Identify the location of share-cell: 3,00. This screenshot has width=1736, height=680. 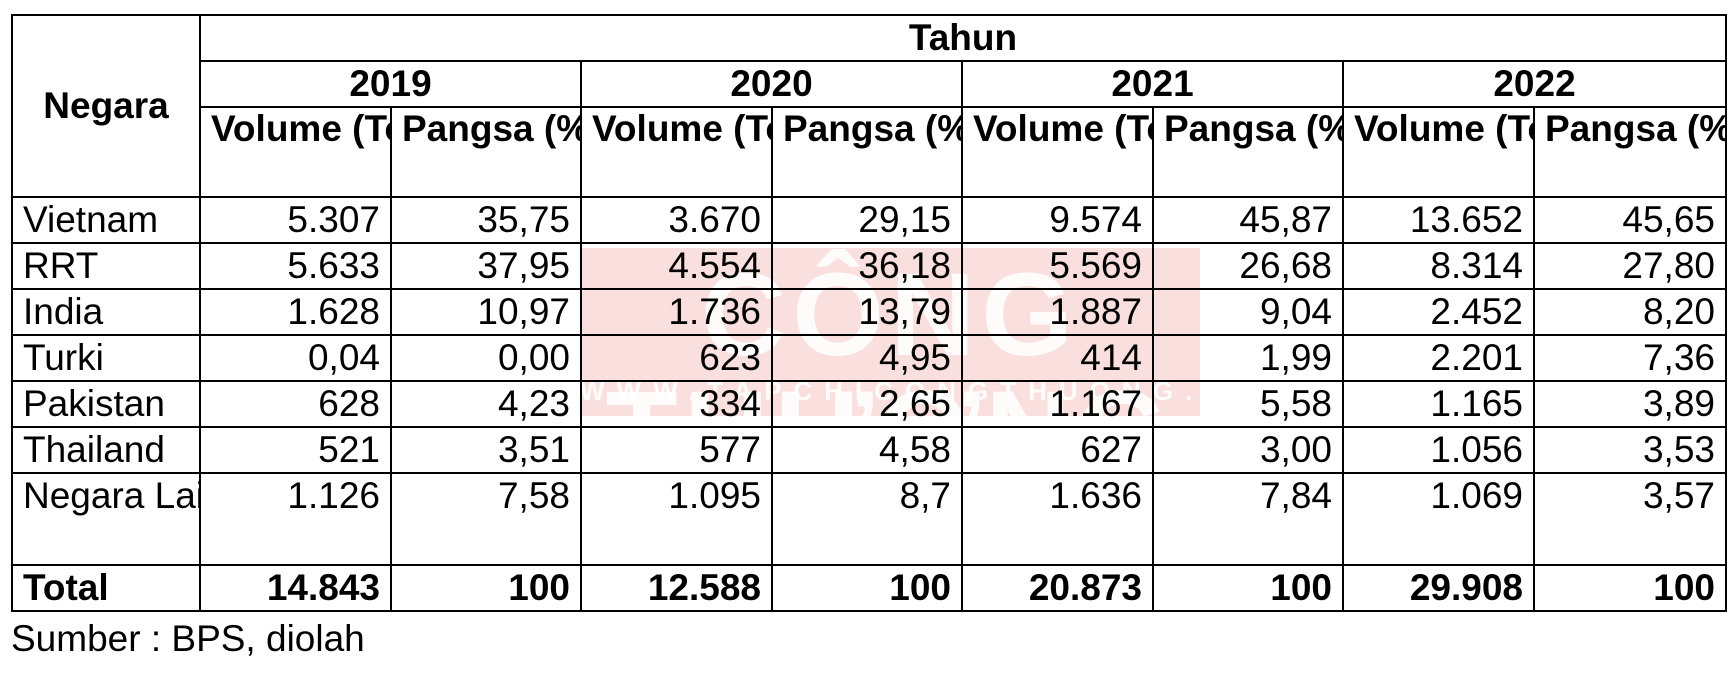
(1248, 450).